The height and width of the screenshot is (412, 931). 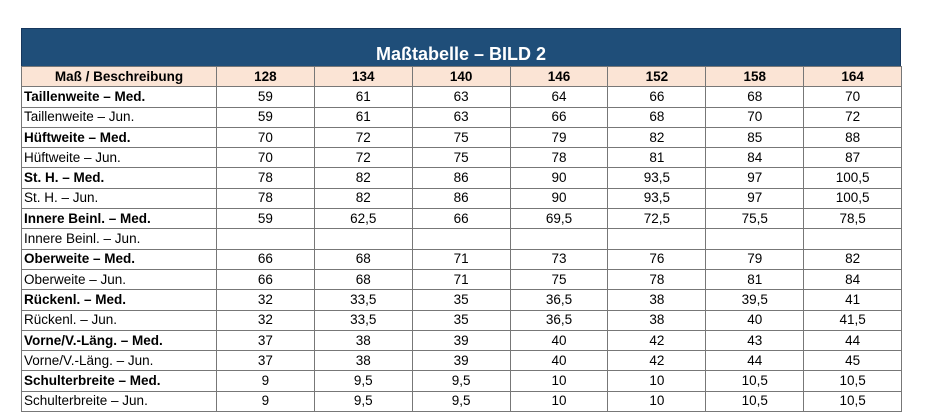 What do you see at coordinates (755, 137) in the screenshot?
I see `table-cell: 85` at bounding box center [755, 137].